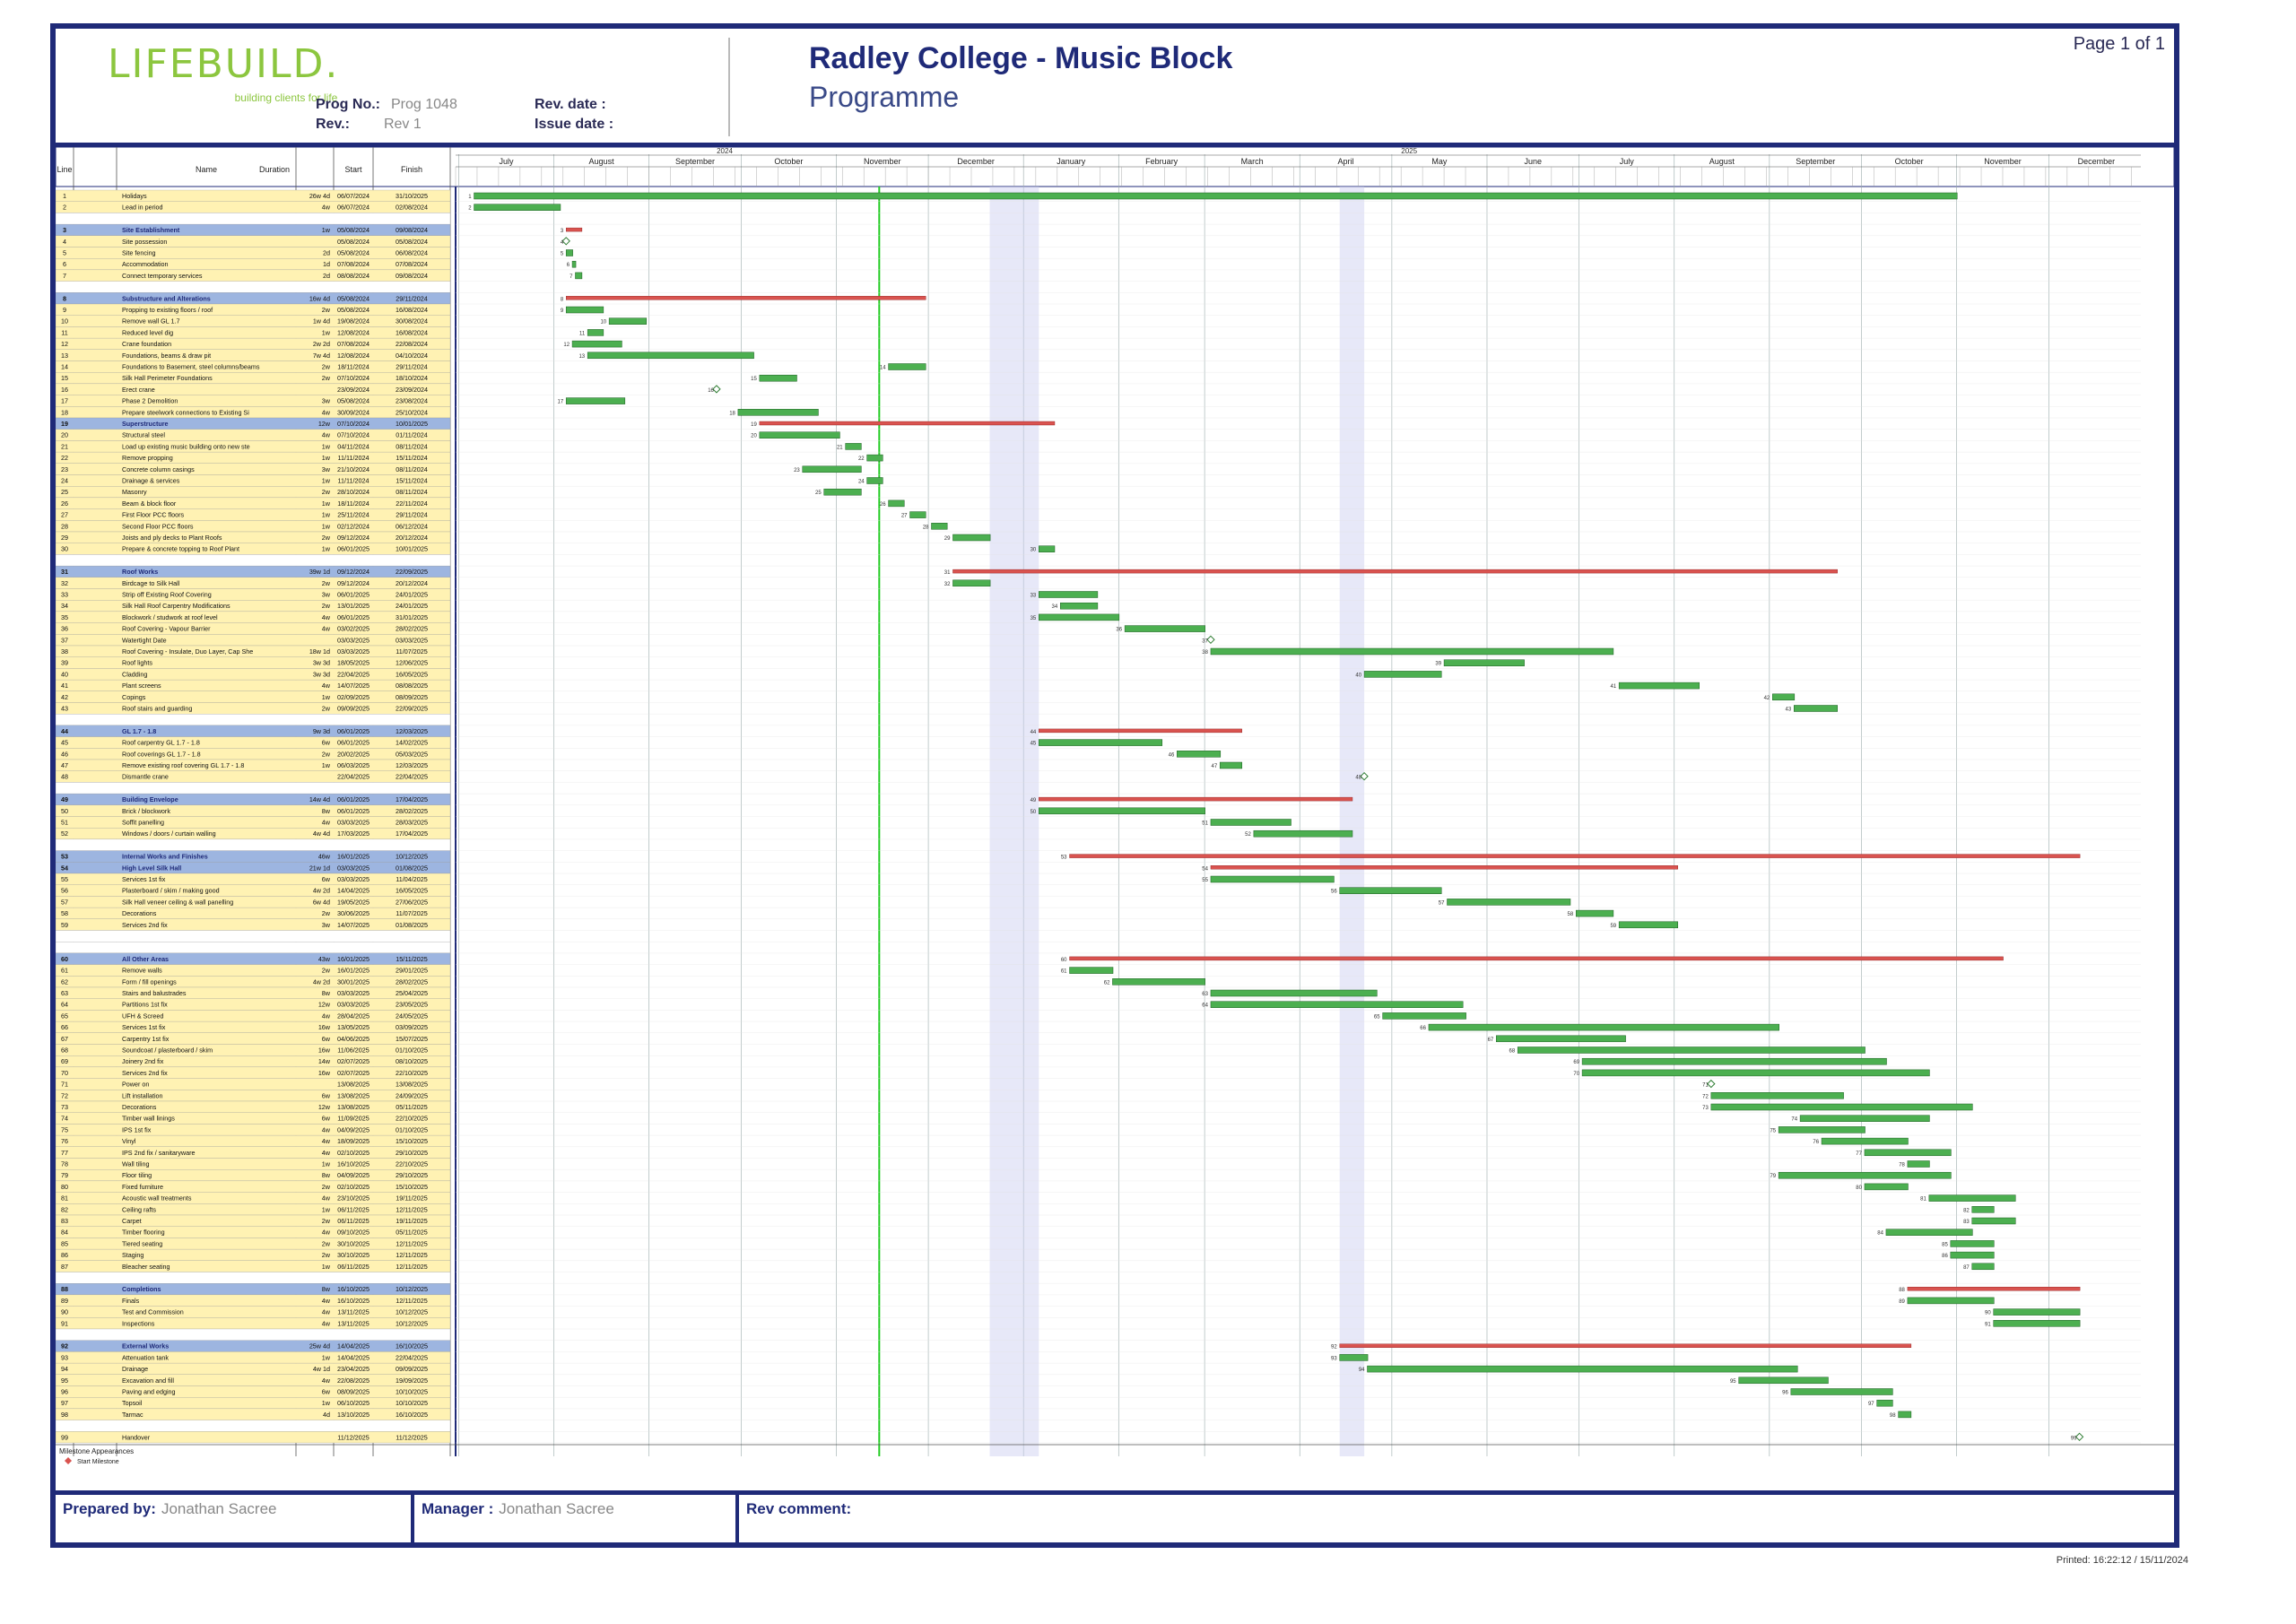 The width and height of the screenshot is (2296, 1624). Describe the element at coordinates (861, 482) in the screenshot. I see `bar-id-label: 24` at that location.